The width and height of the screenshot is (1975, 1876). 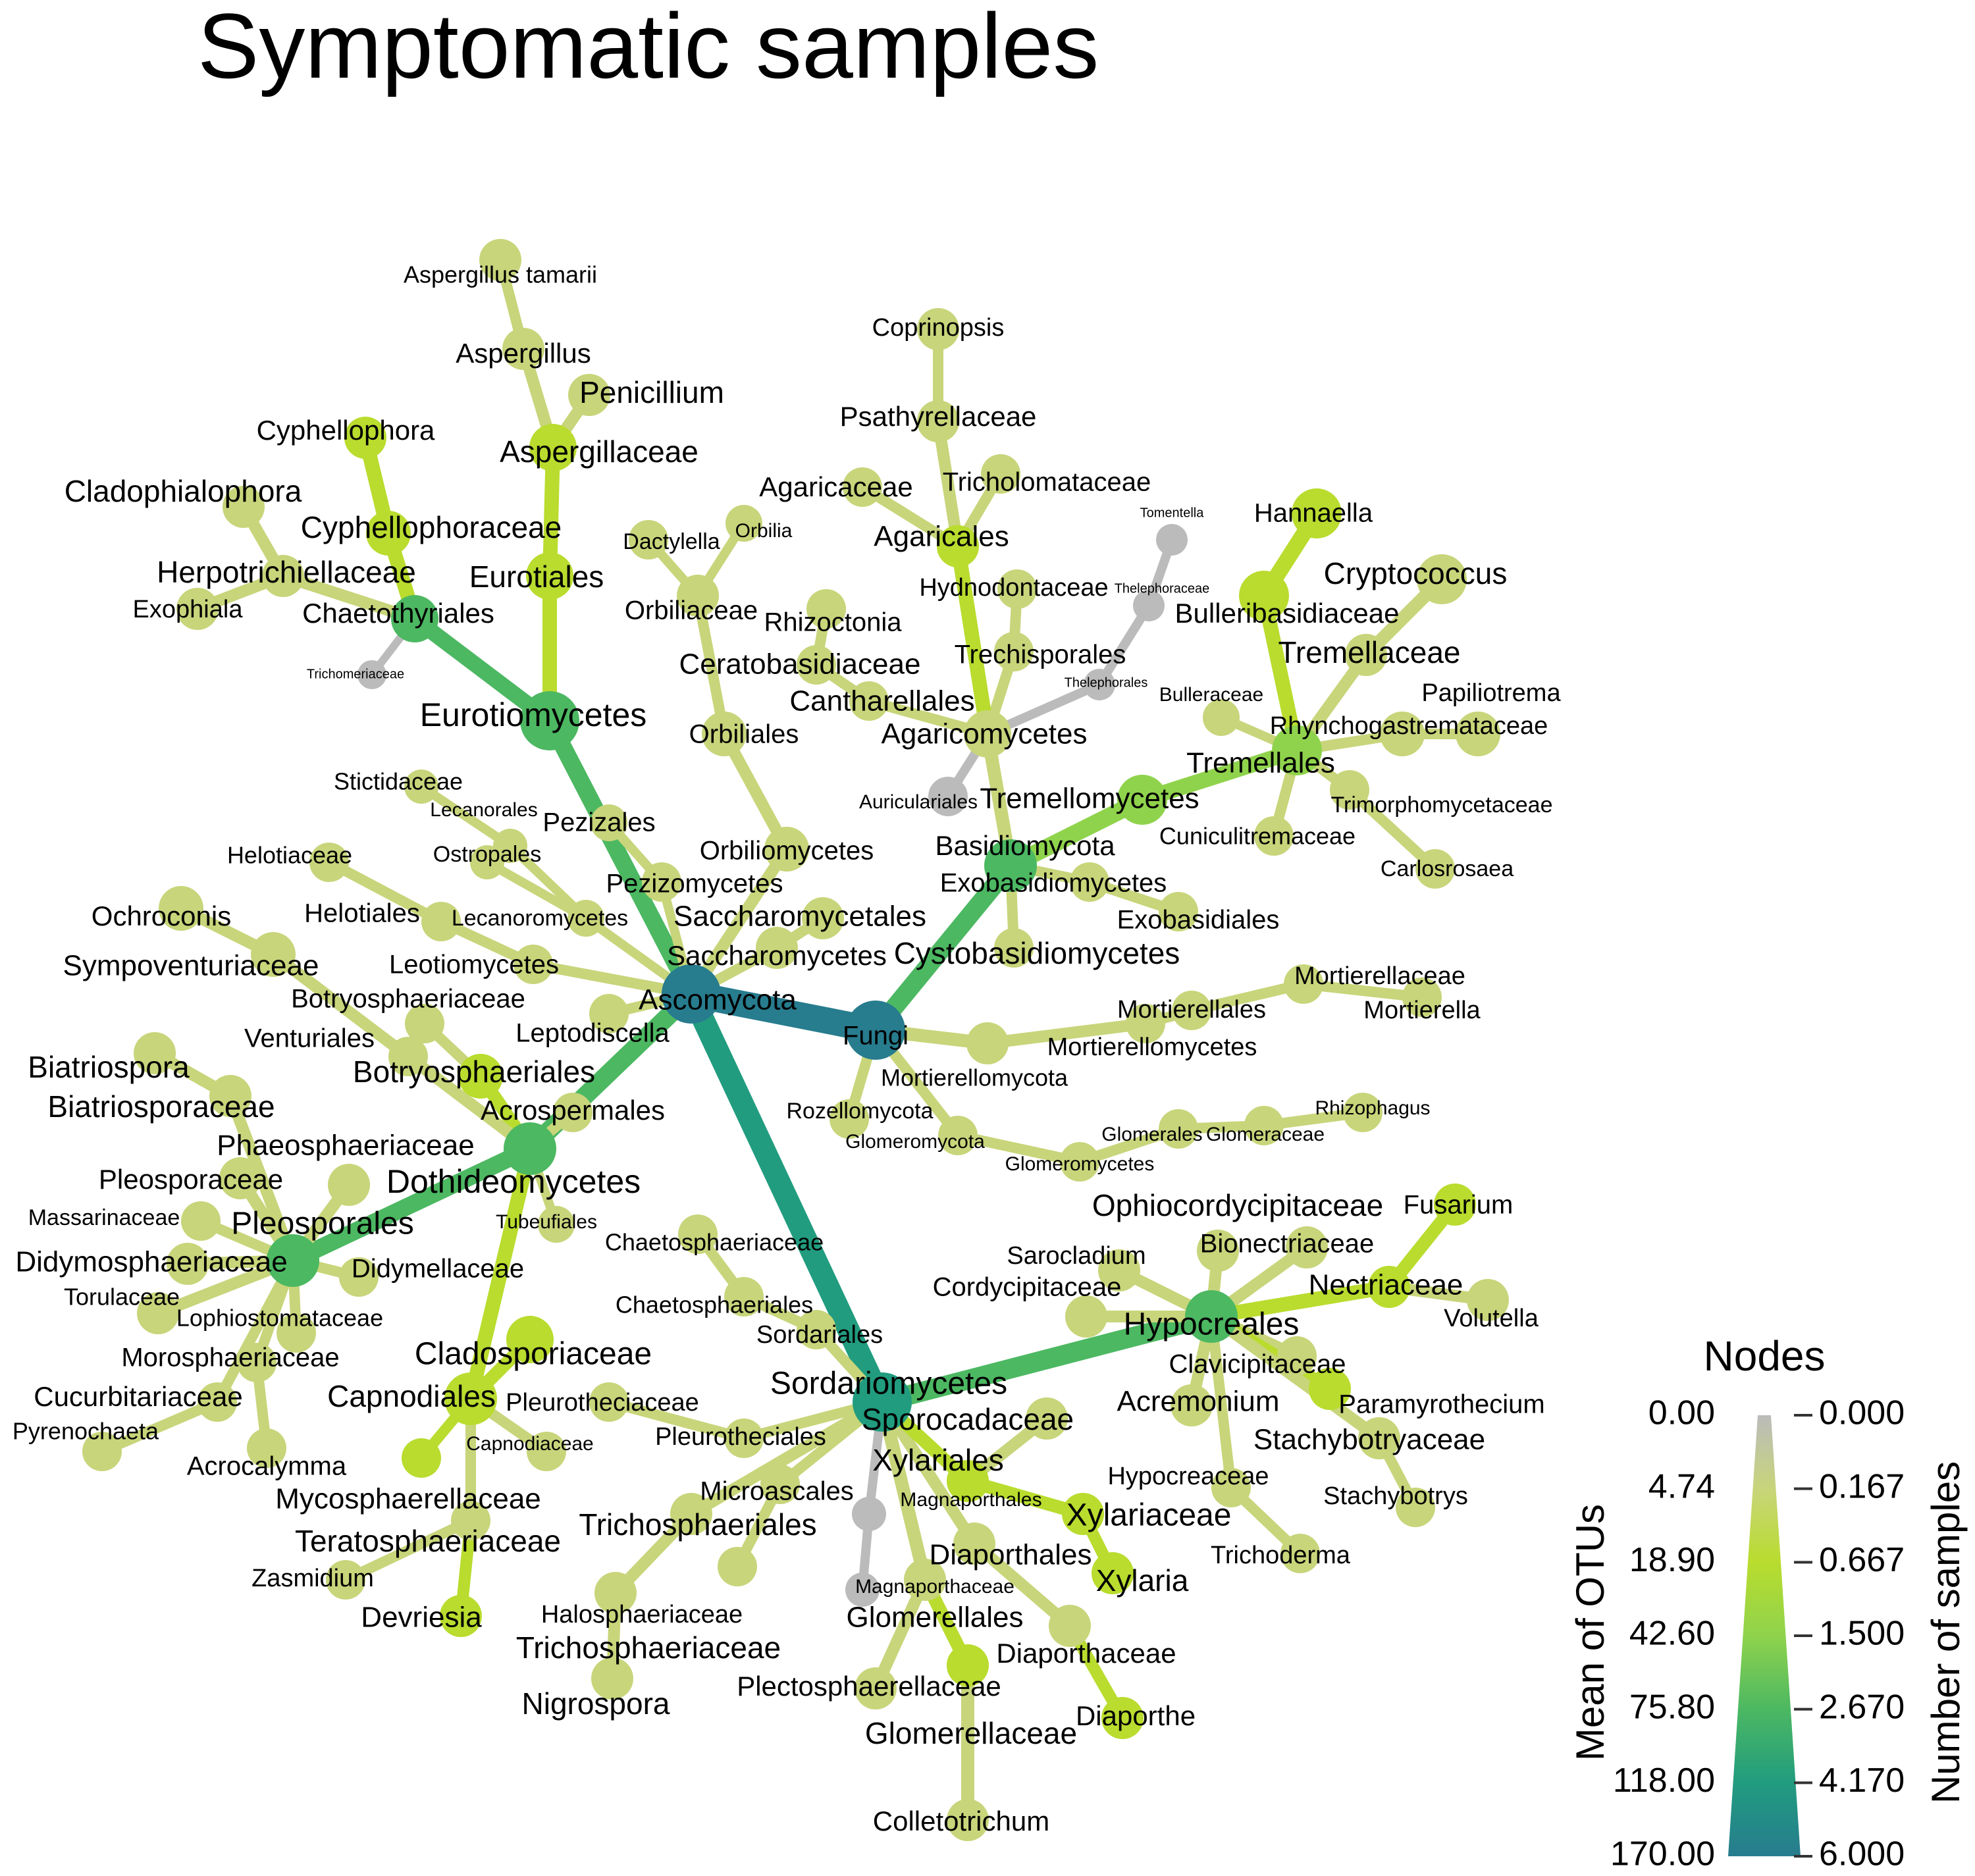 I want to click on chart-title: Symptomatic samples, so click(x=649, y=48).